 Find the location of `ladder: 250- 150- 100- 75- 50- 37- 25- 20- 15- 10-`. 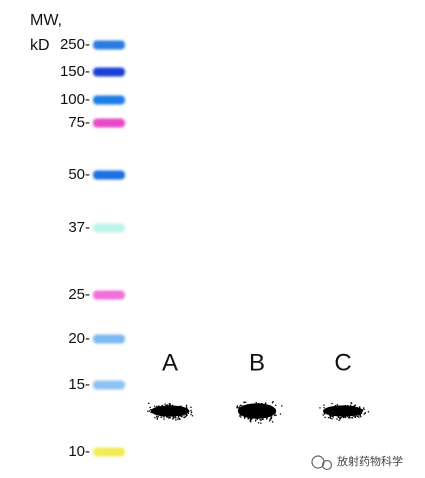

ladder: 250- 150- 100- 75- 50- 37- 25- 20- 15- 10- is located at coordinates (92, 248).